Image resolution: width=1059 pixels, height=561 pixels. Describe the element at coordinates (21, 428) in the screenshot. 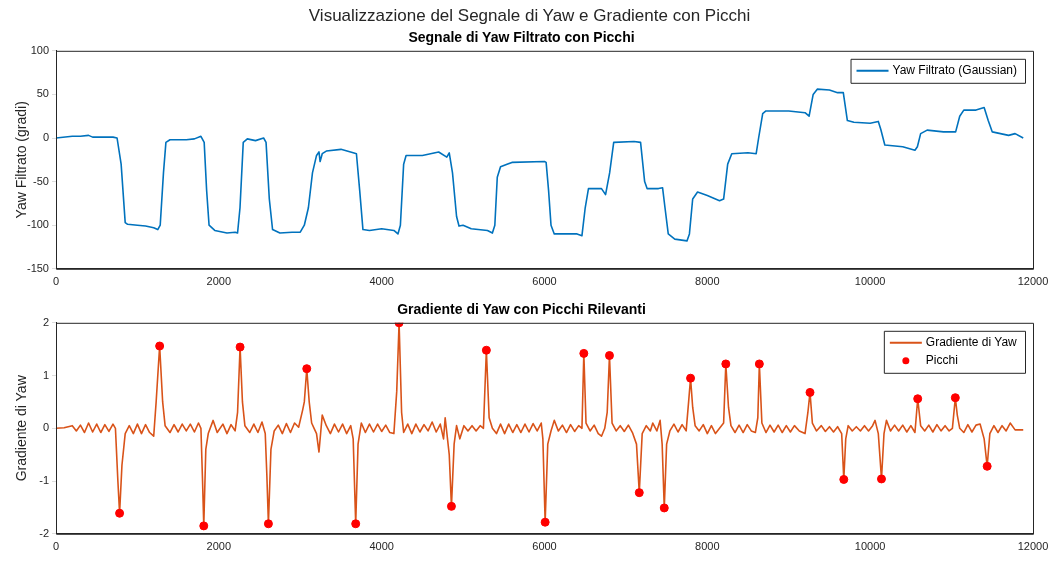

I see `y-axis-title: Gradiente di Yaw` at that location.